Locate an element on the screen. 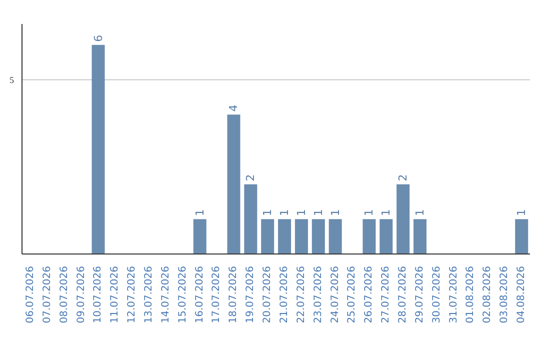 The height and width of the screenshot is (340, 540). x-tick-label: 26.07.2026 is located at coordinates (369, 295).